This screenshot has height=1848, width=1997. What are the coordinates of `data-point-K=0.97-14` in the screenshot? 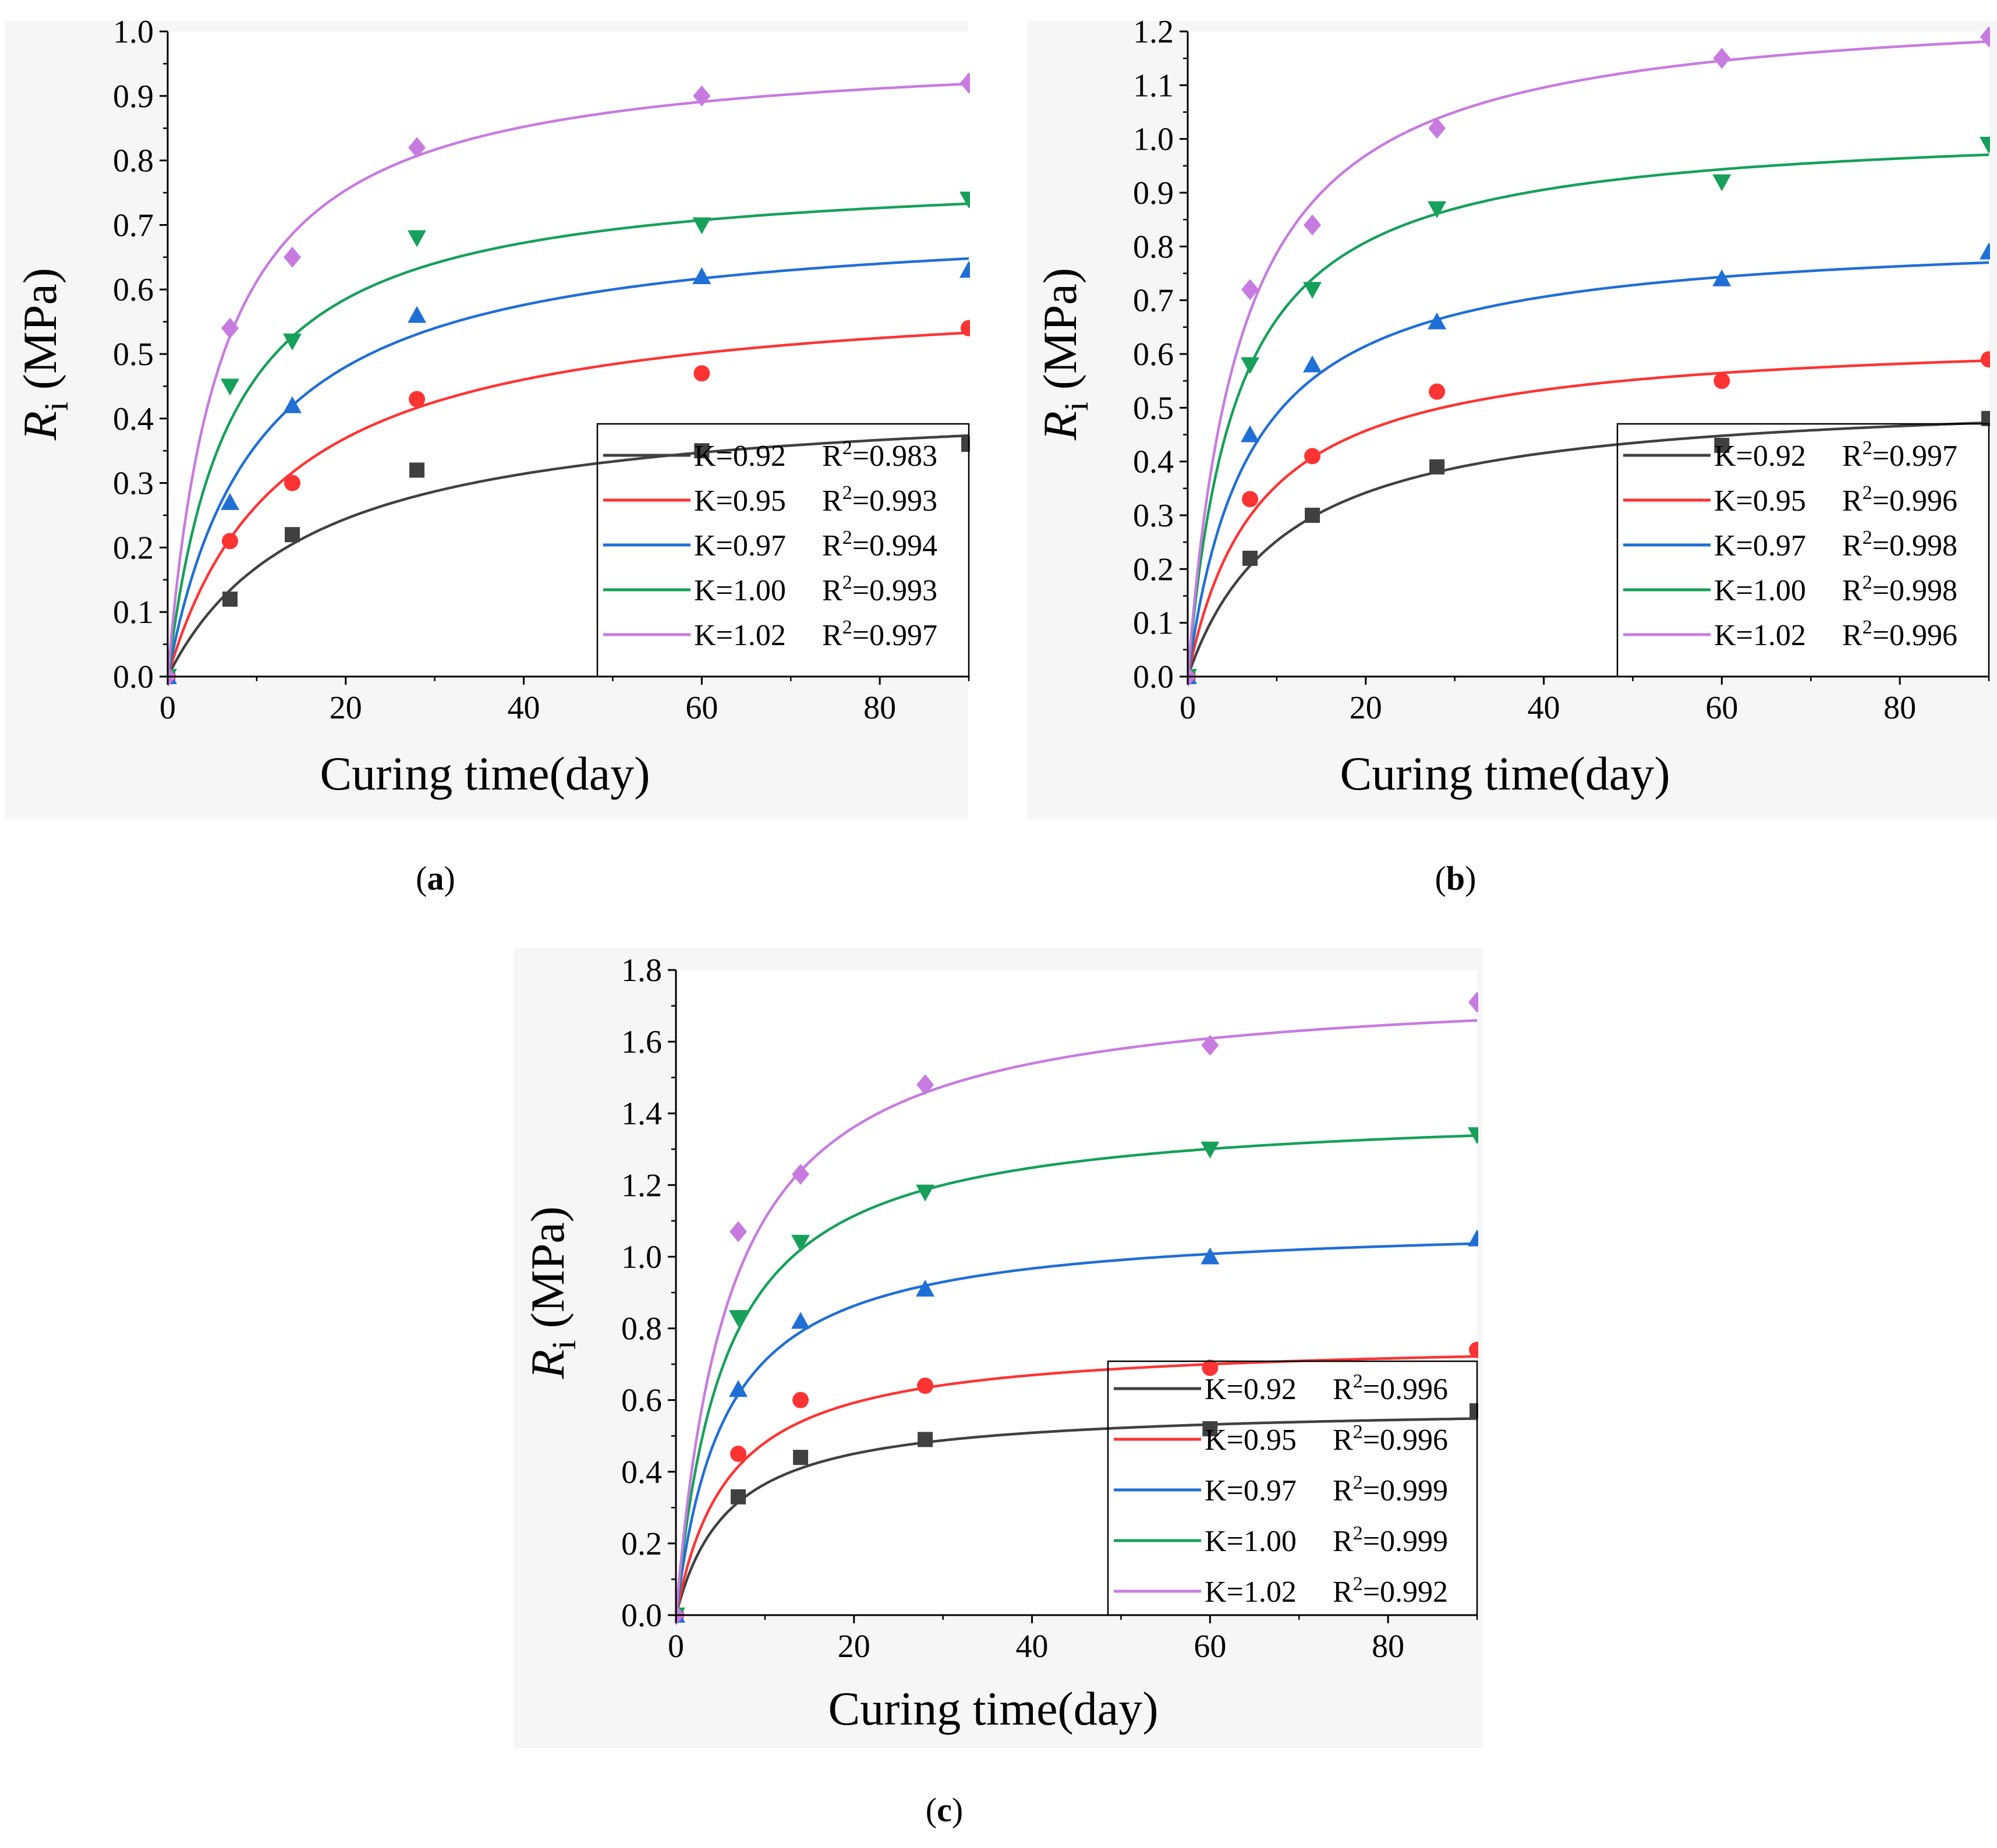 It's located at (800, 1320).